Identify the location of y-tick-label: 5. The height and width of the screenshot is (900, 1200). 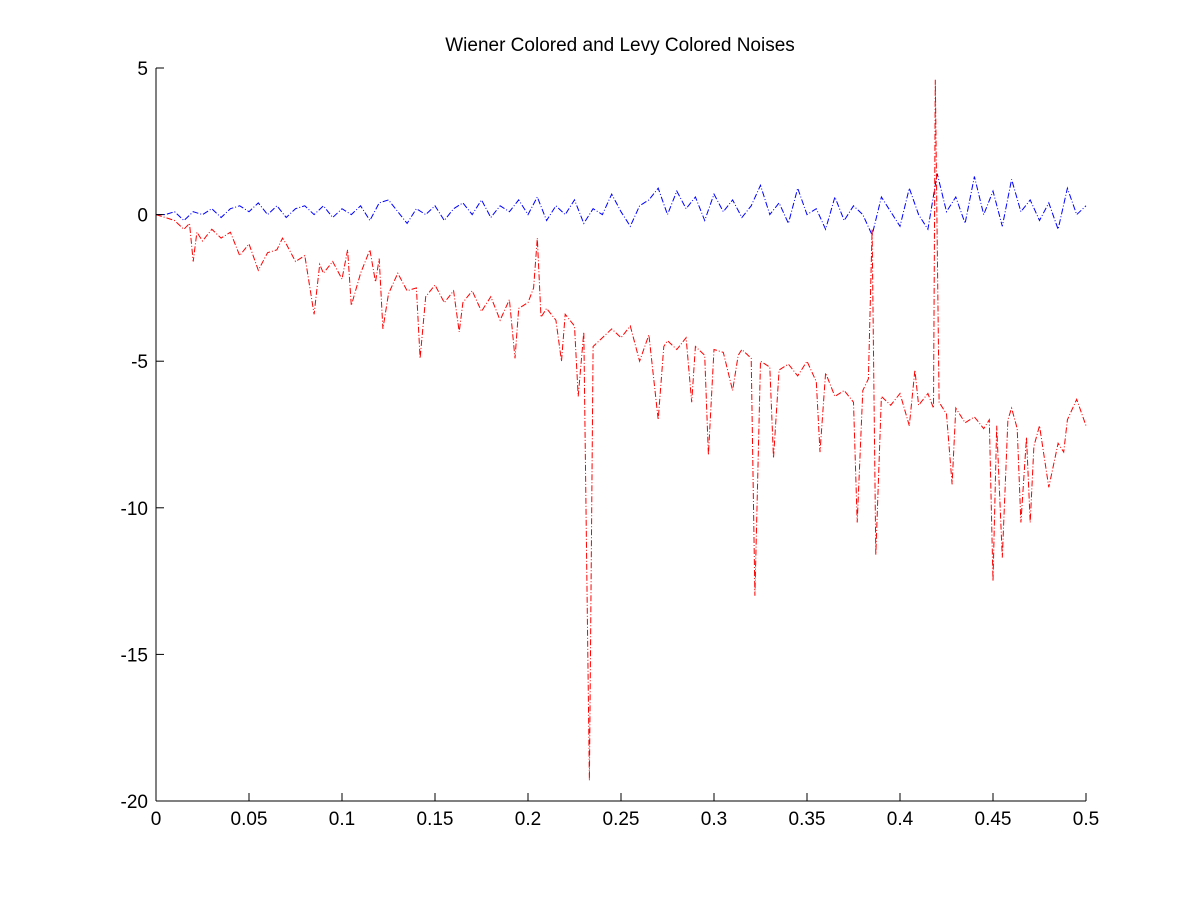
(142, 69).